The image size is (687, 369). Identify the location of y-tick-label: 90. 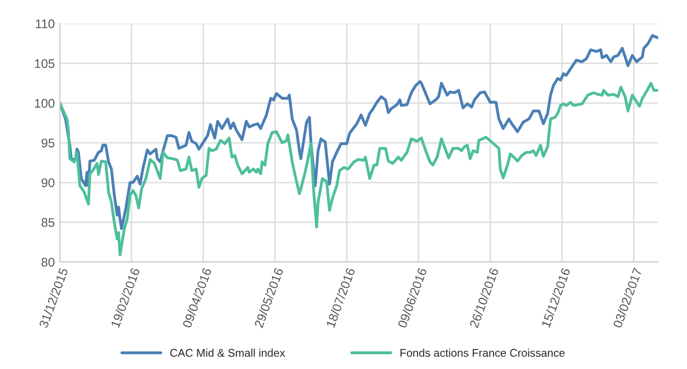
(48, 183).